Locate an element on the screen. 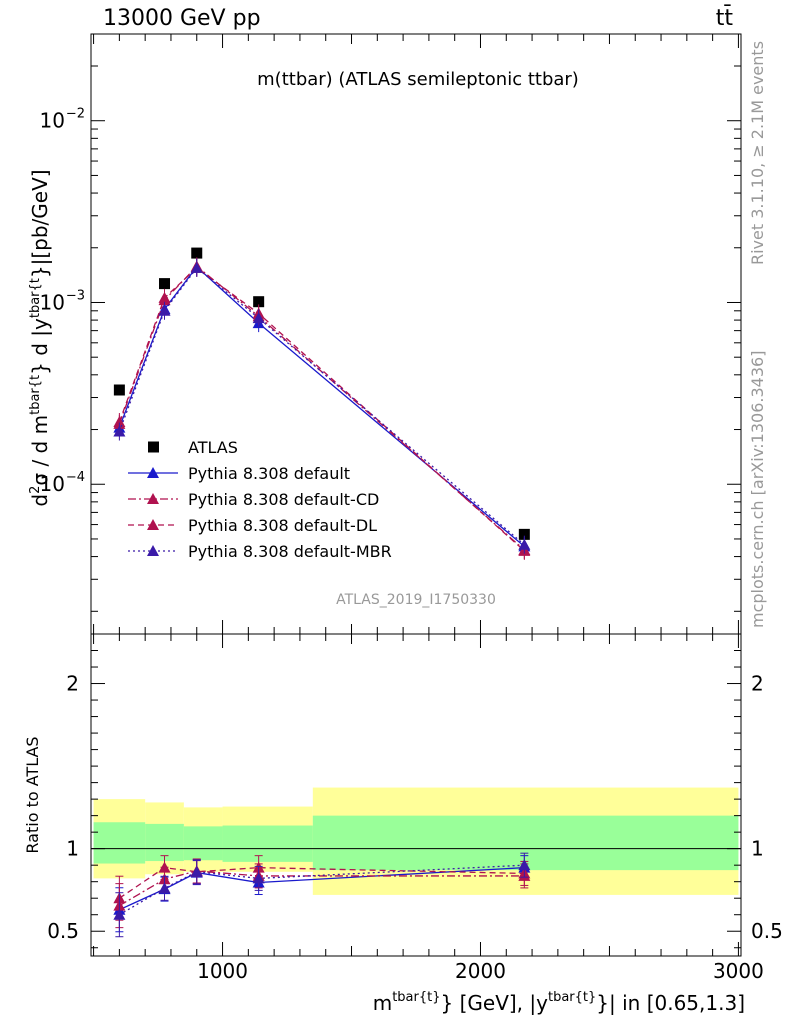 This screenshot has height=1028, width=786. ylabel-sup1: 2 is located at coordinates (35, 490).